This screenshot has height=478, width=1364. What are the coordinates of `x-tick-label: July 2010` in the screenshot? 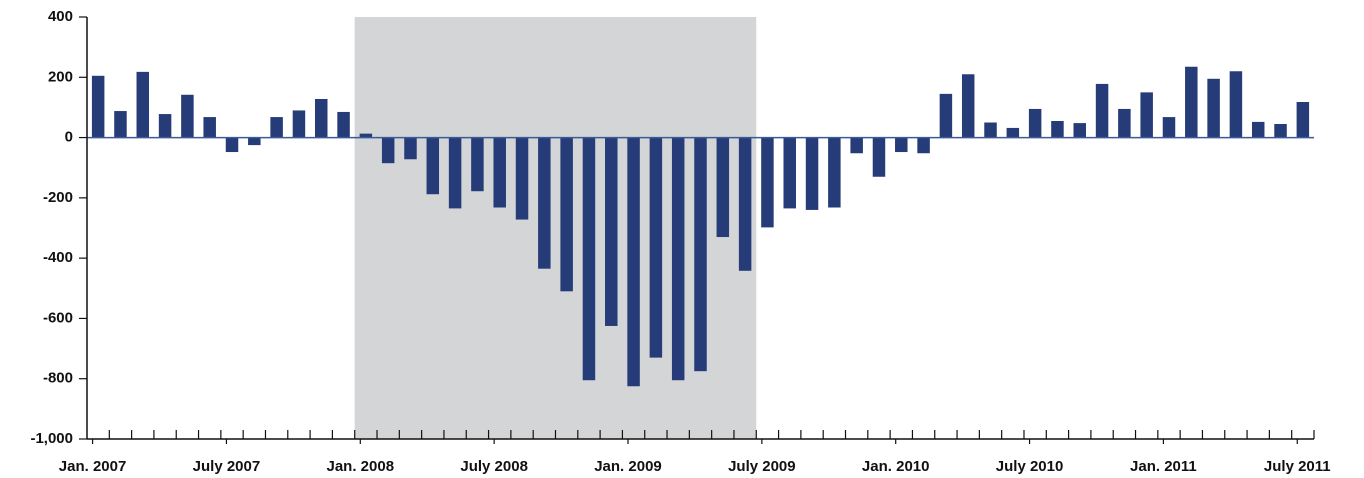 It's located at (1030, 466).